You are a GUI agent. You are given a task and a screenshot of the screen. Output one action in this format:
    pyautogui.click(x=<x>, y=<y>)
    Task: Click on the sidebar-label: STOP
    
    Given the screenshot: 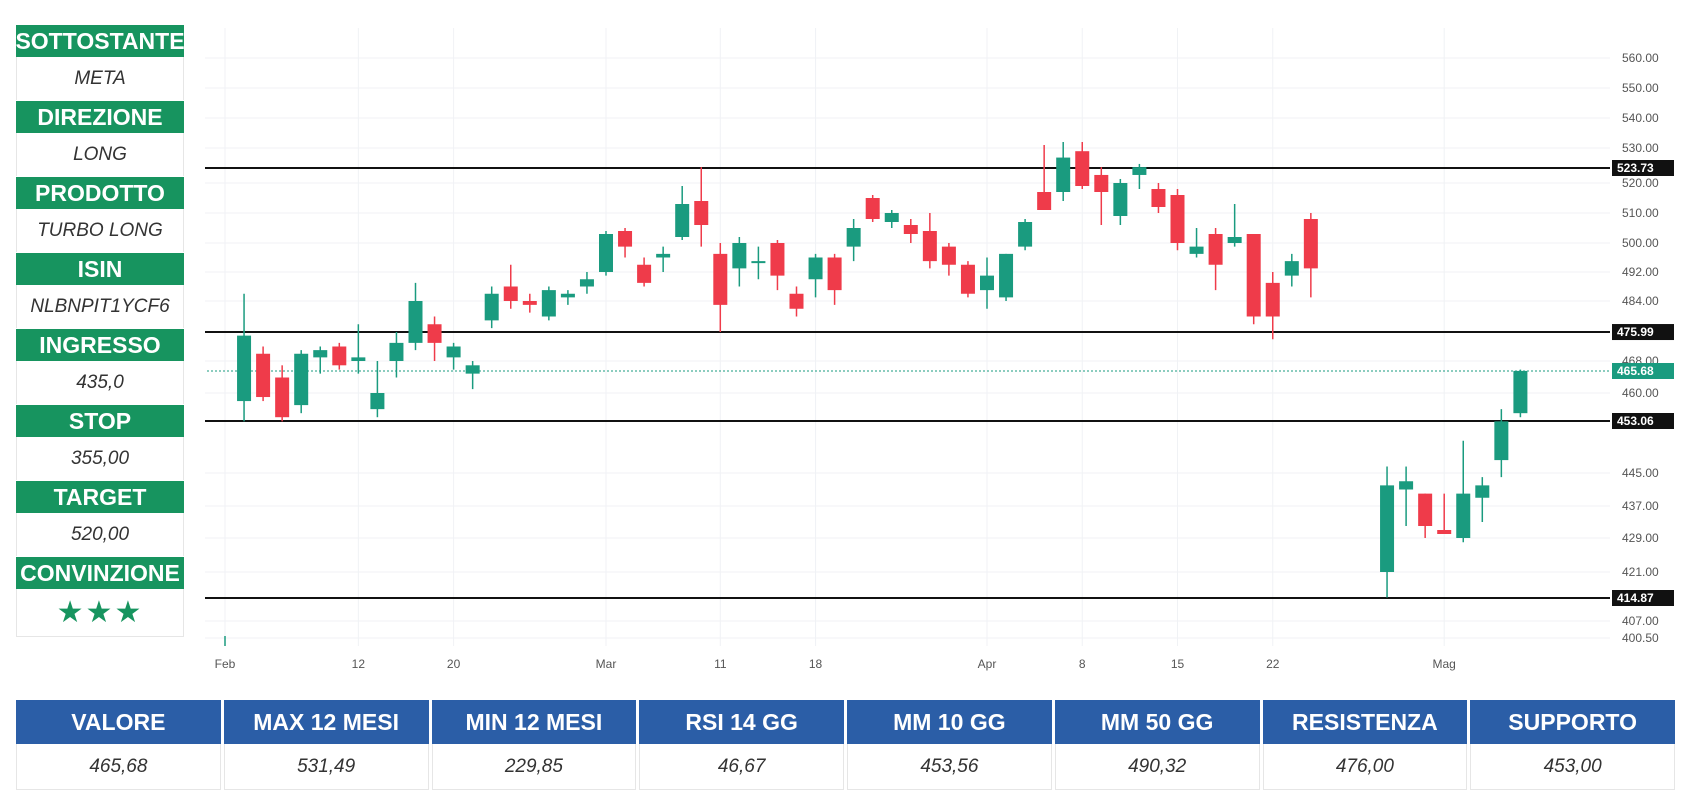 What is the action you would take?
    pyautogui.click(x=100, y=420)
    